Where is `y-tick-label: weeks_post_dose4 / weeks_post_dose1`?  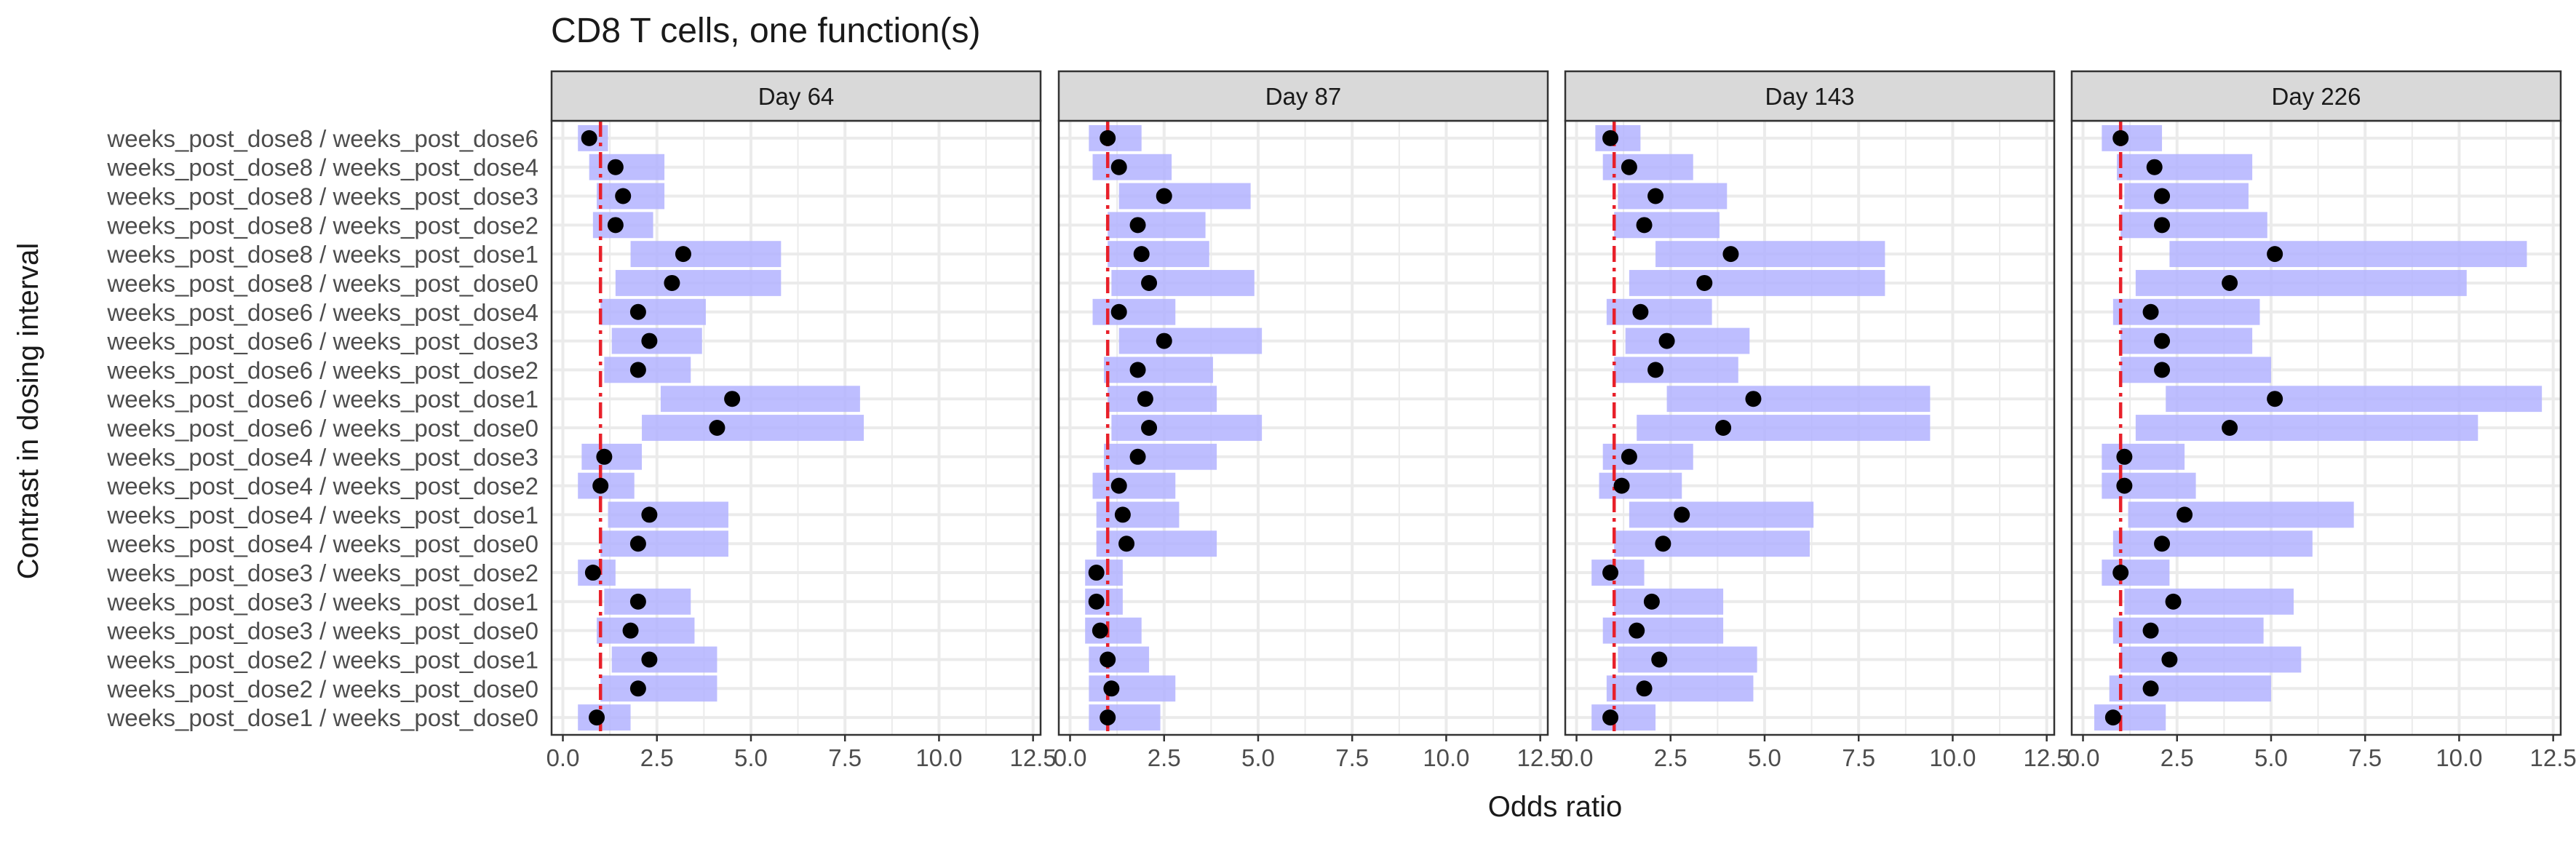
y-tick-label: weeks_post_dose4 / weeks_post_dose1 is located at coordinates (322, 514).